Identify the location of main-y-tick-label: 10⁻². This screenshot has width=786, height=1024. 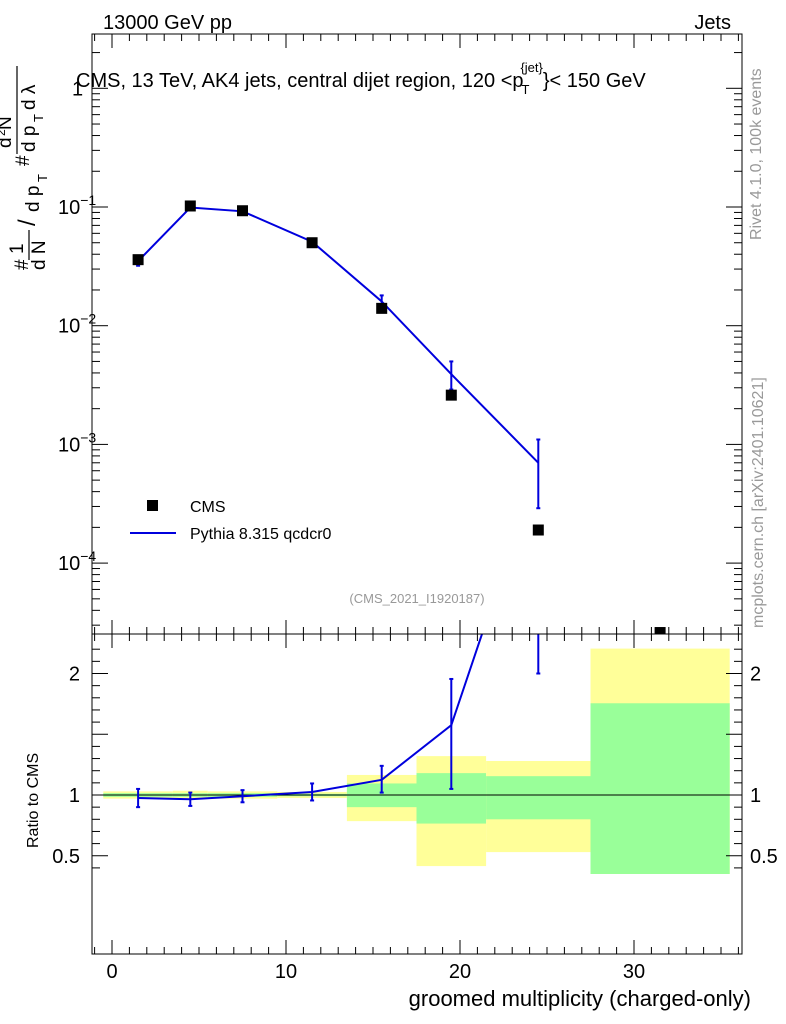
(77, 324).